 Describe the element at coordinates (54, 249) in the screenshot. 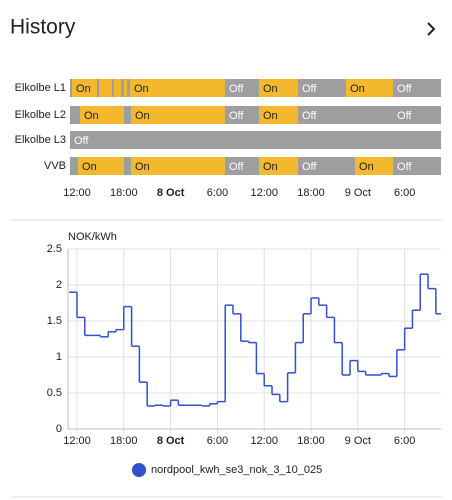

I see `y-tick-label: 2.5` at that location.